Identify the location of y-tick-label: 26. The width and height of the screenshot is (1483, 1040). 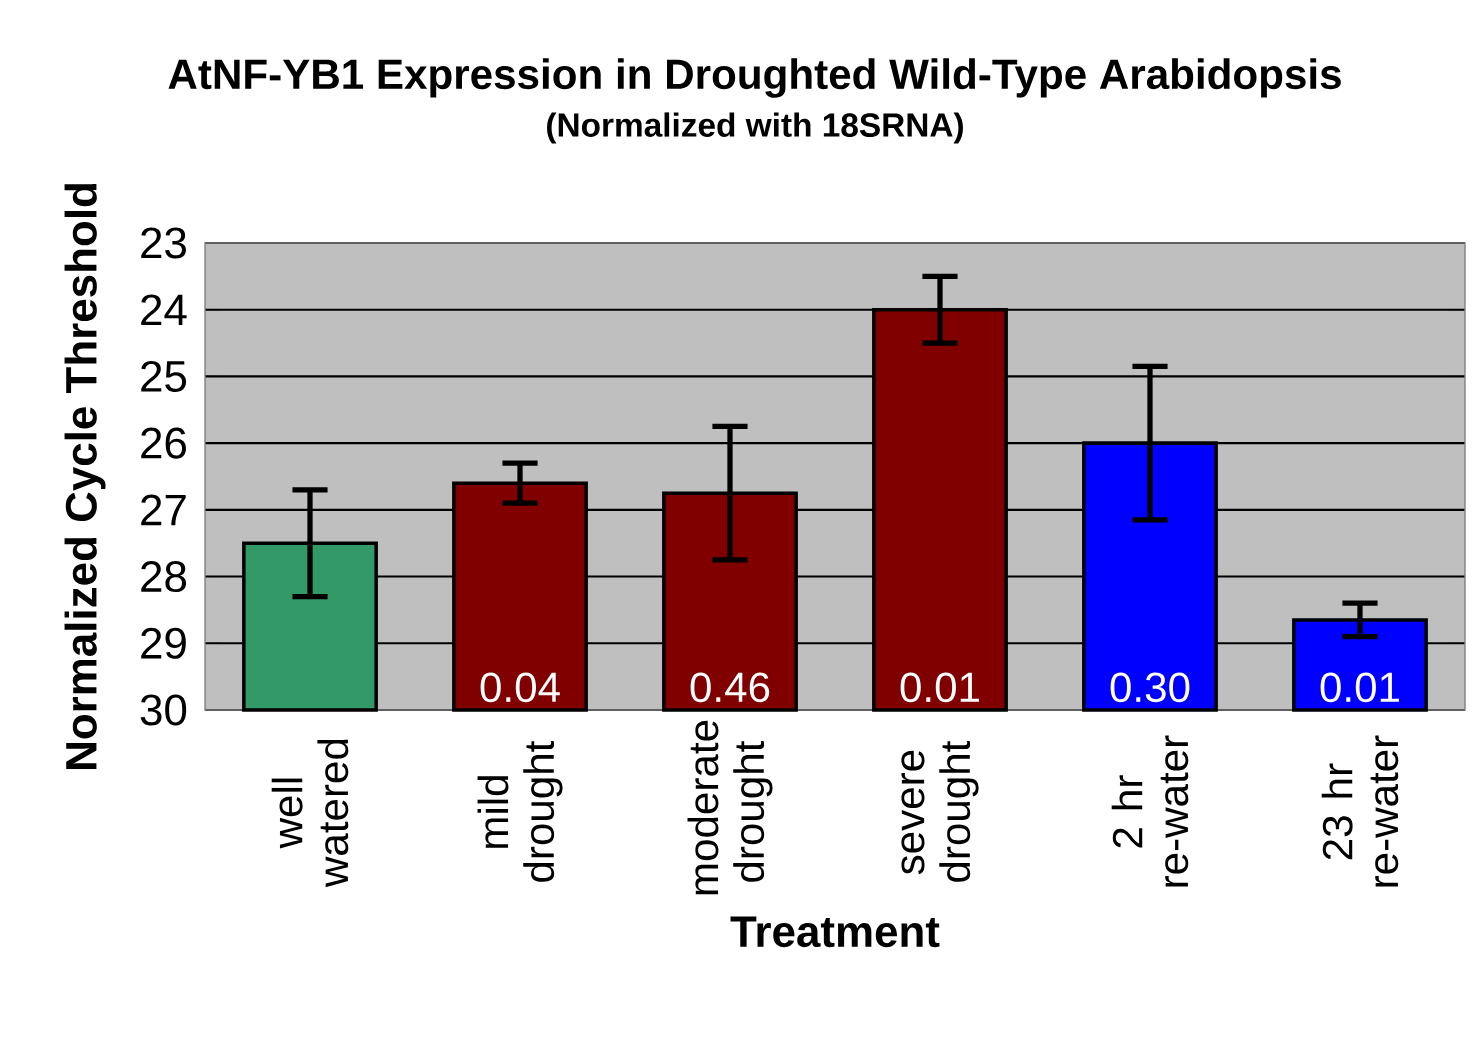
(163, 443).